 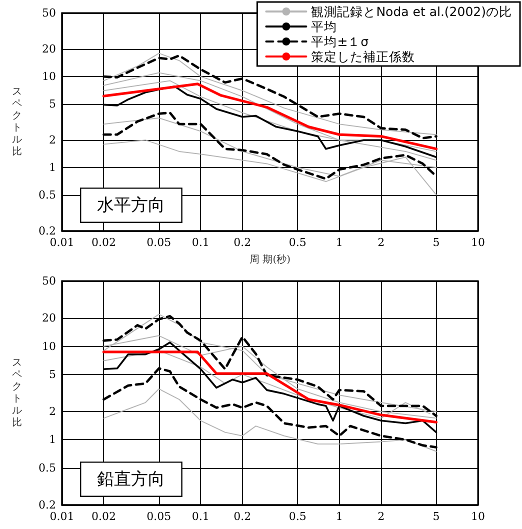 I want to click on annotation: 水平方向, so click(x=131, y=205).